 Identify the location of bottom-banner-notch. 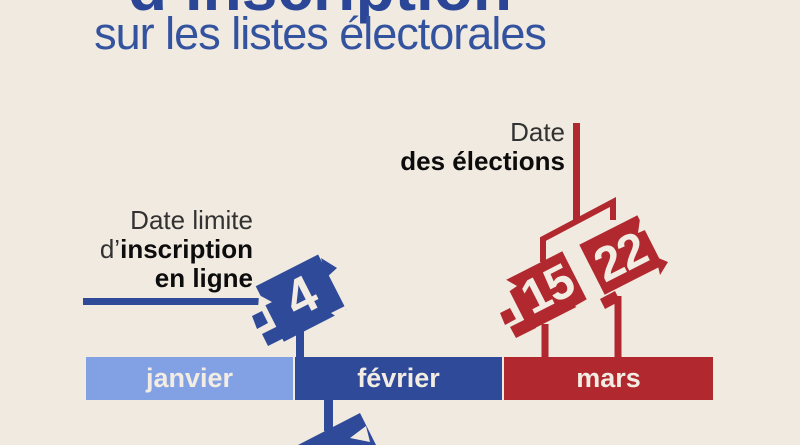
(360, 434).